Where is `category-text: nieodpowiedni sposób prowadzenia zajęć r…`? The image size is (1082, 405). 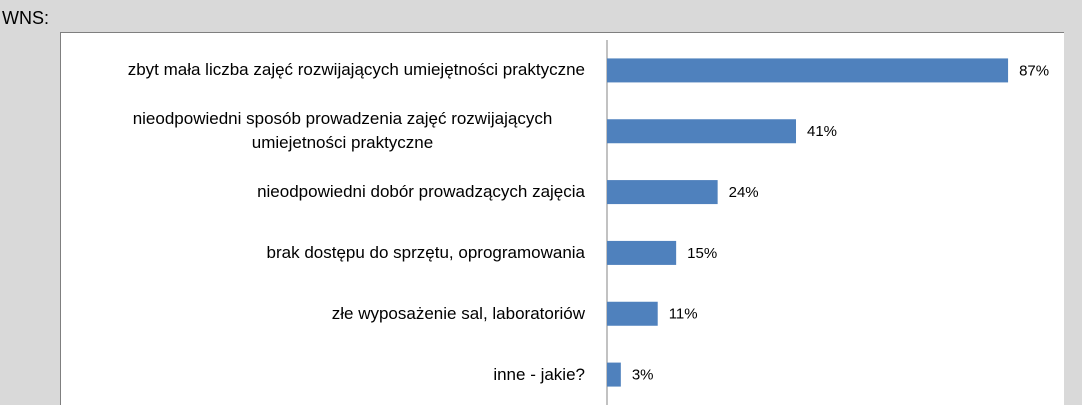
category-text: nieodpowiedni sposób prowadzenia zajęć r… is located at coordinates (342, 131).